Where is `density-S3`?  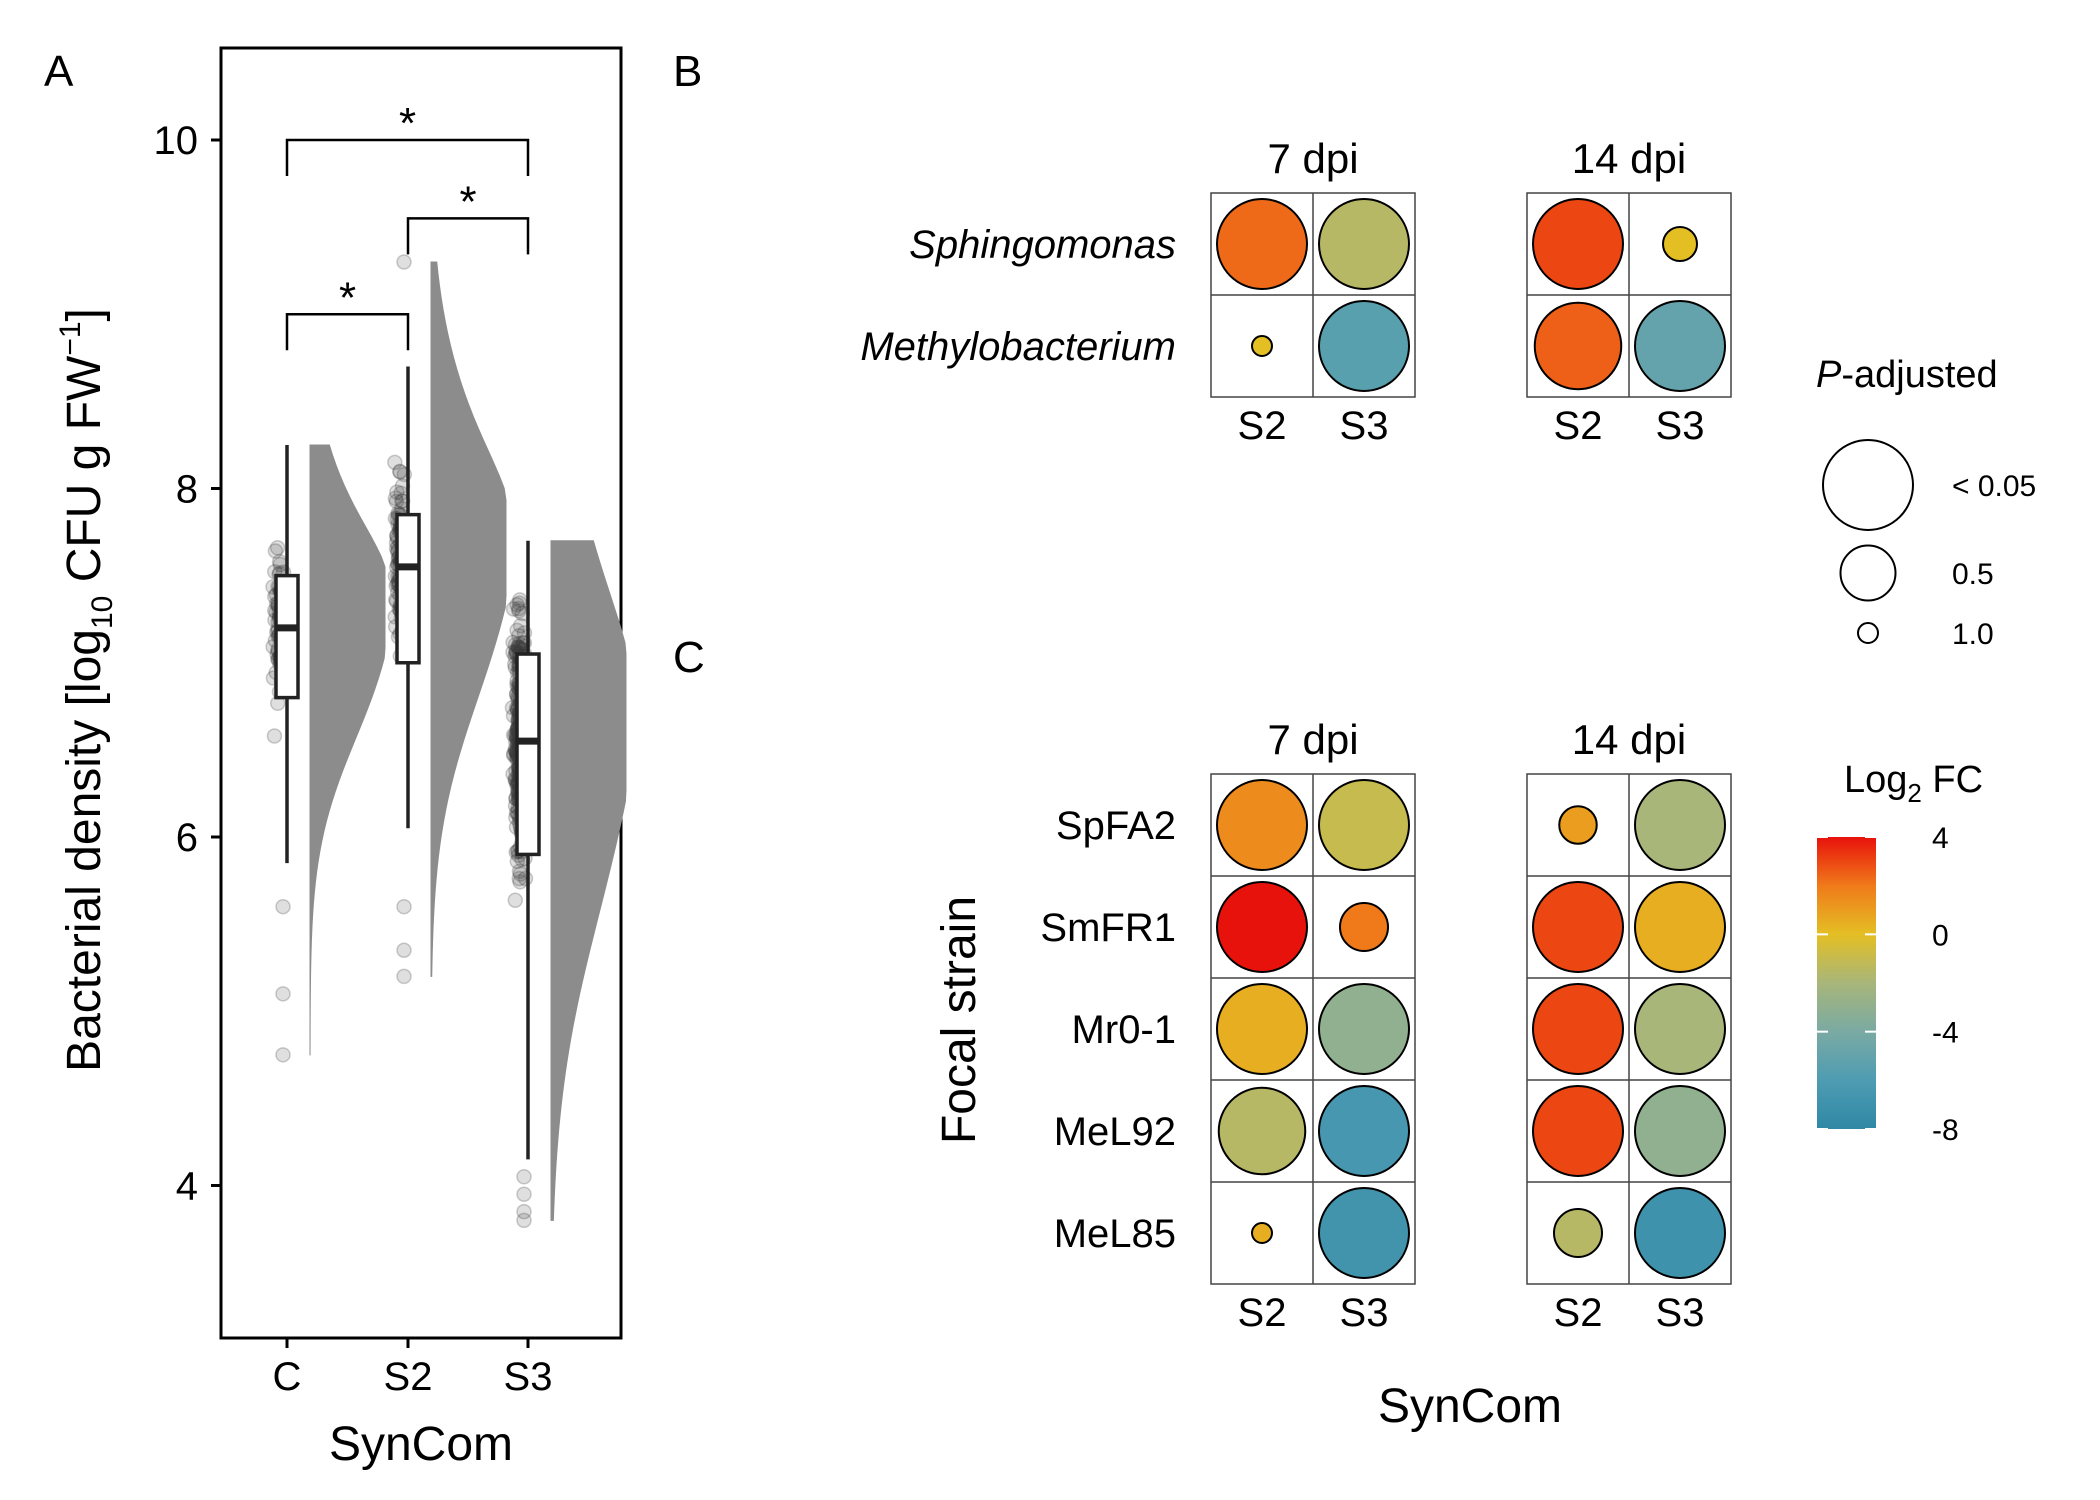 density-S3 is located at coordinates (588, 880).